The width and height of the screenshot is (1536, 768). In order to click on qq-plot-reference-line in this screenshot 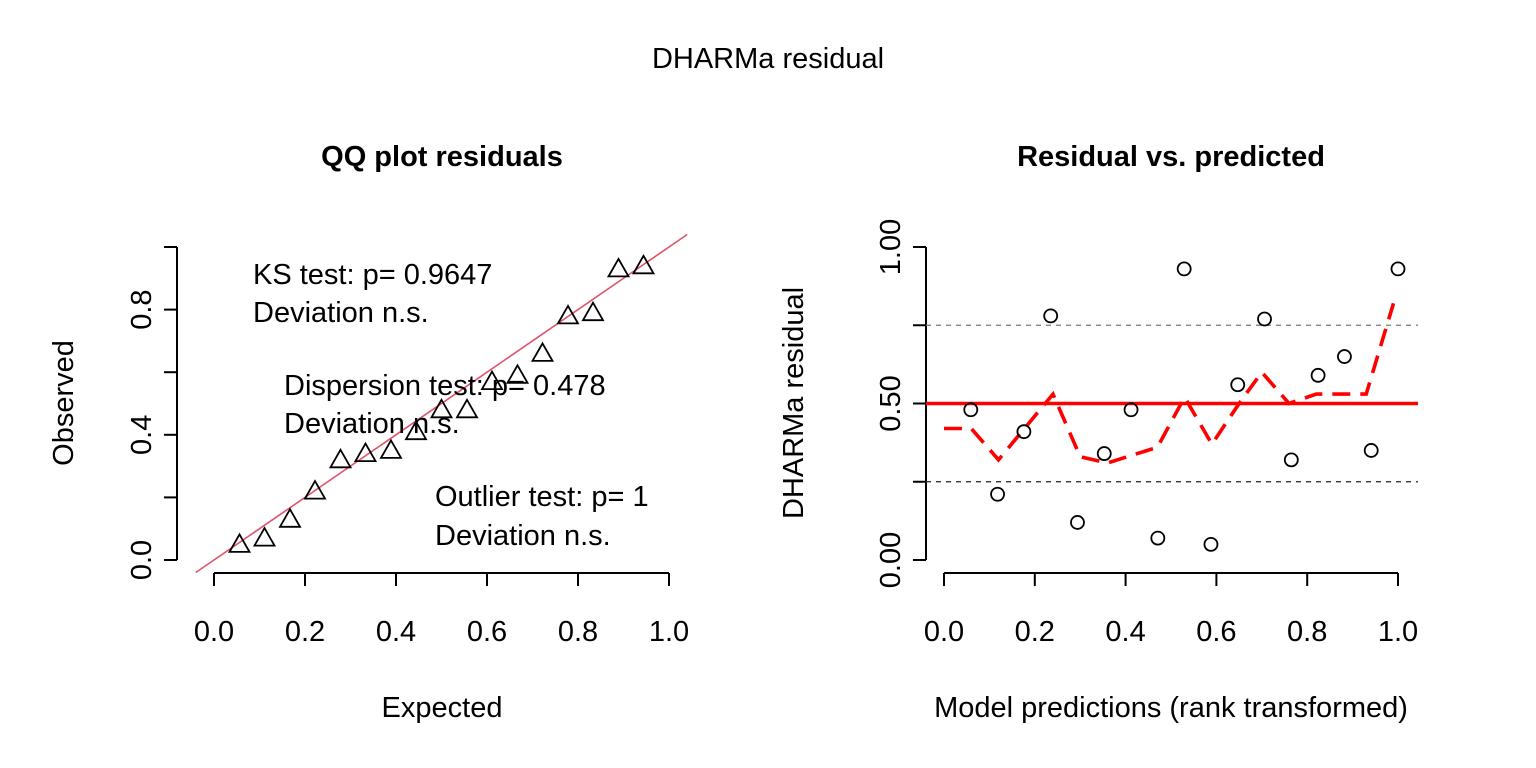, I will do `click(441, 403)`.